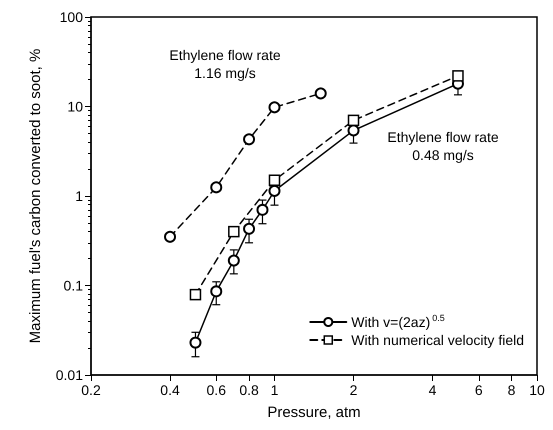  Describe the element at coordinates (478, 390) in the screenshot. I see `x-tick-label: 6` at that location.